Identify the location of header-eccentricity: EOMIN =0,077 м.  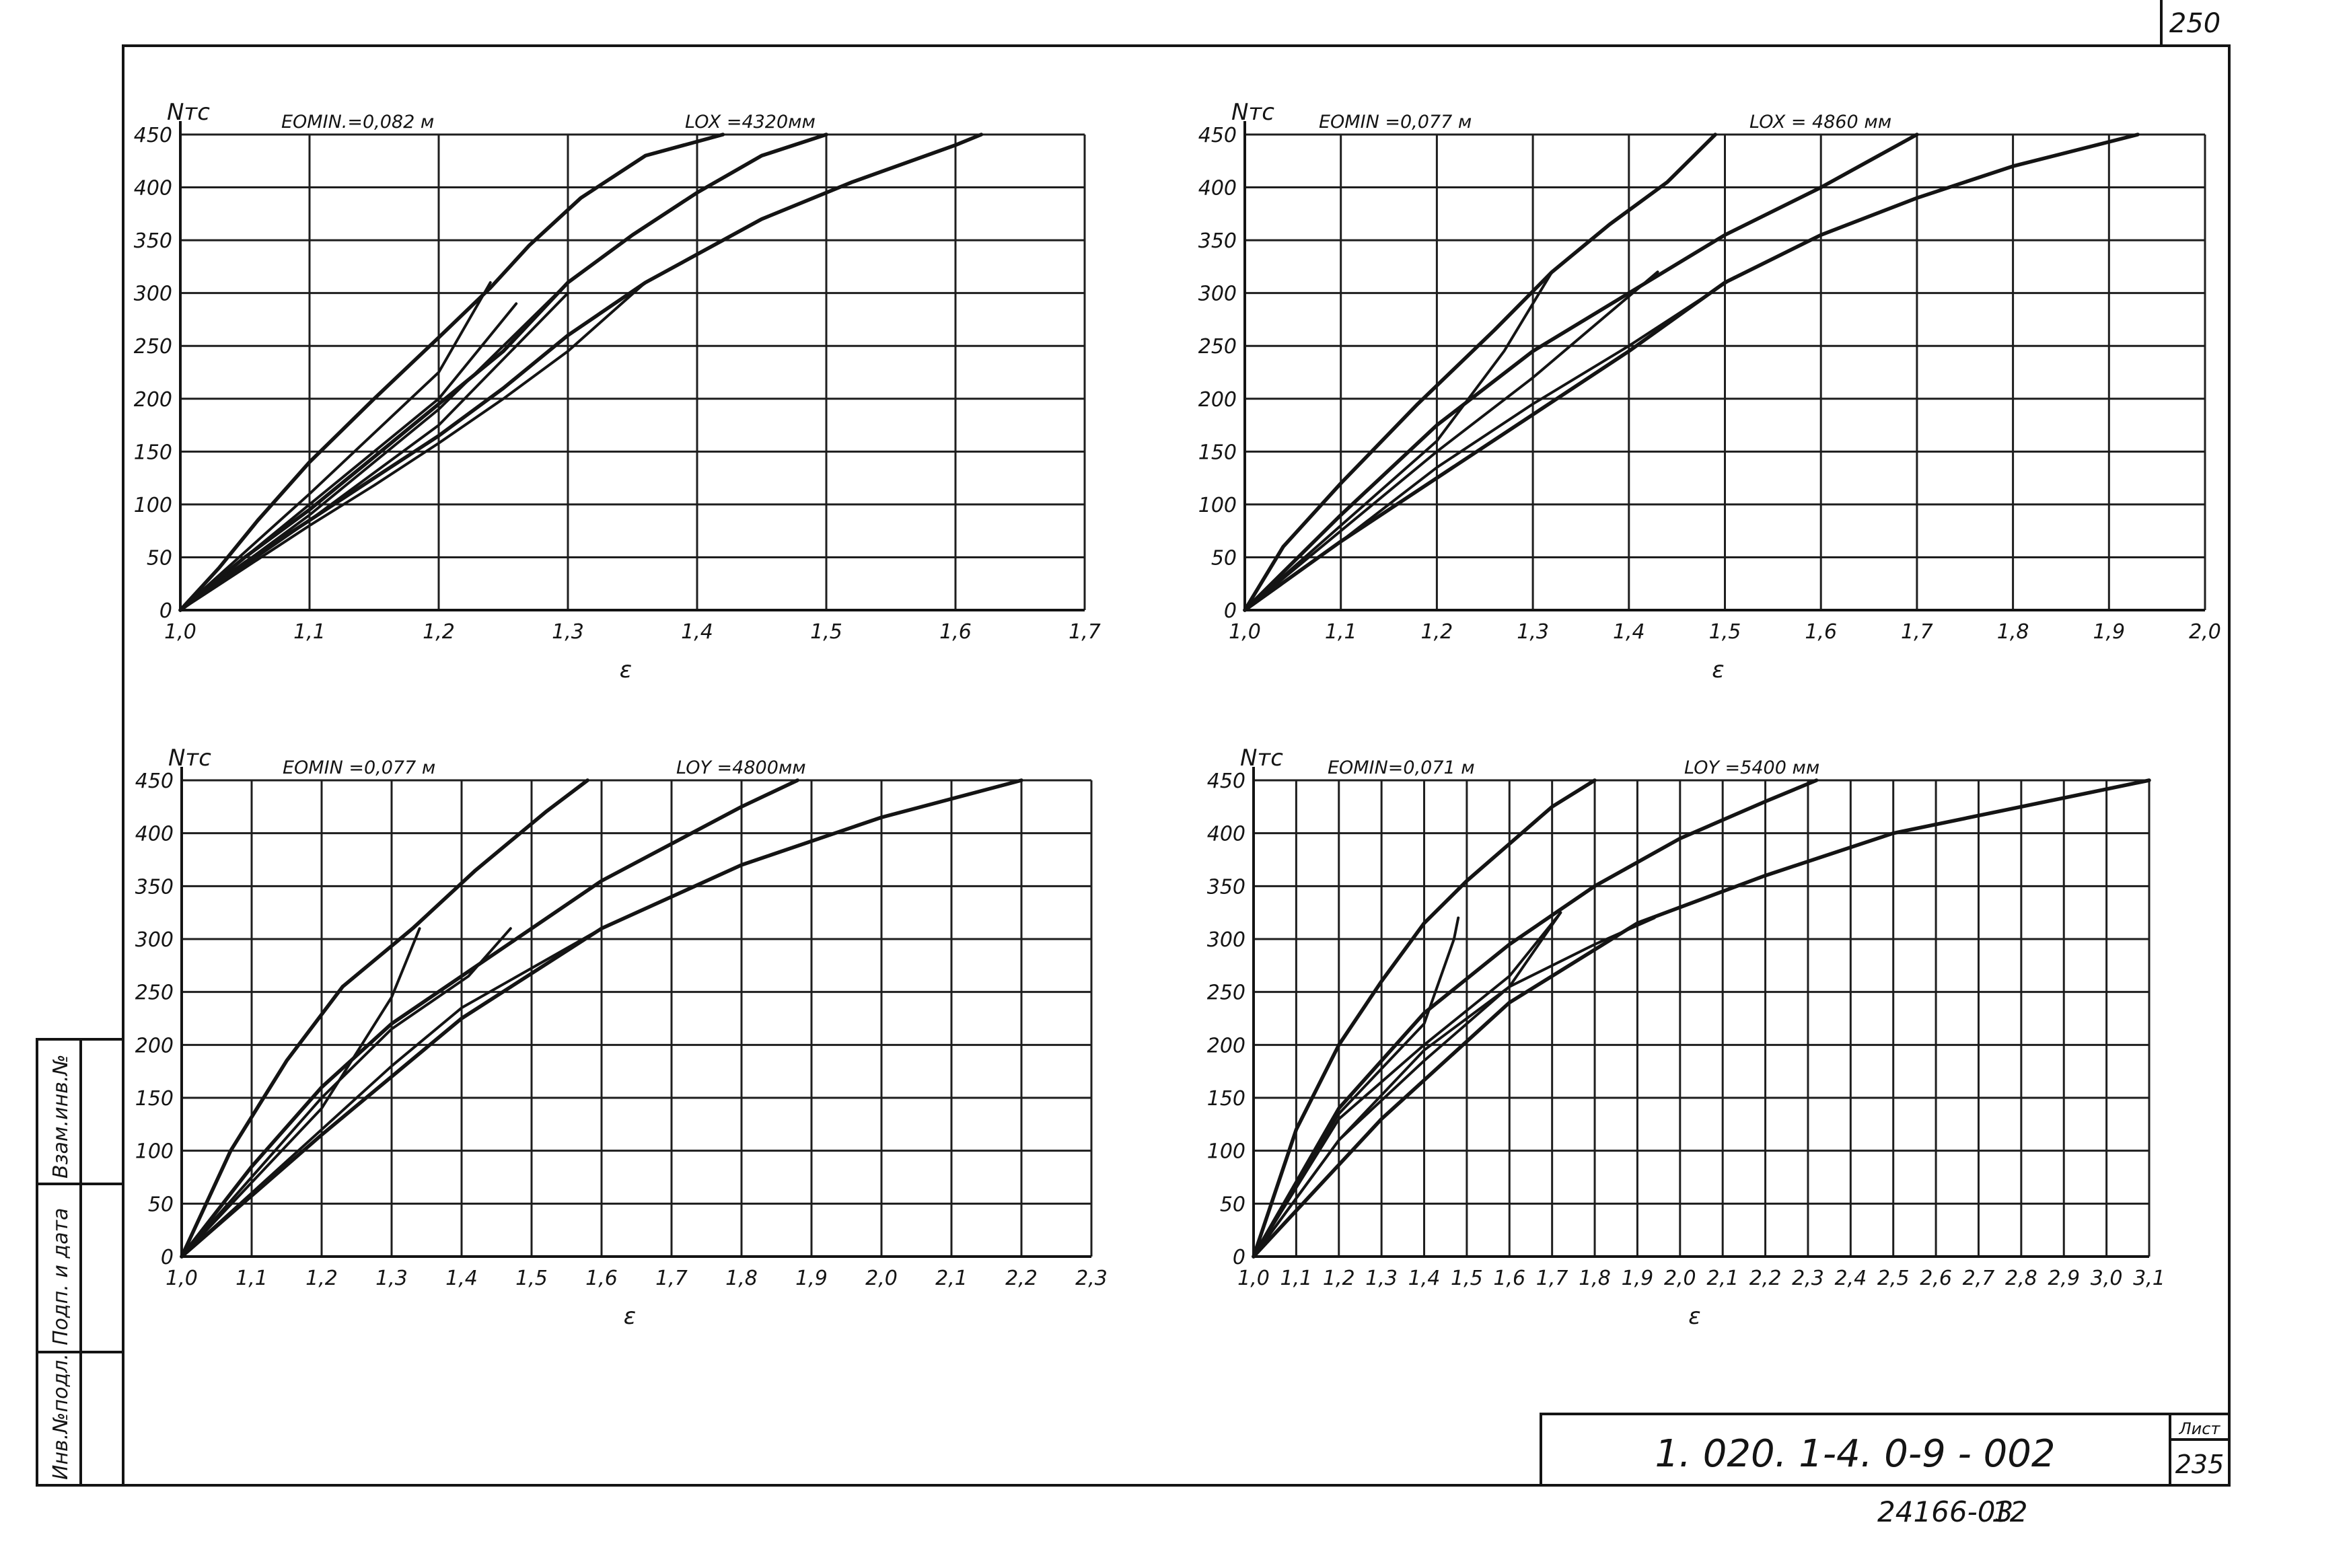
(1395, 123).